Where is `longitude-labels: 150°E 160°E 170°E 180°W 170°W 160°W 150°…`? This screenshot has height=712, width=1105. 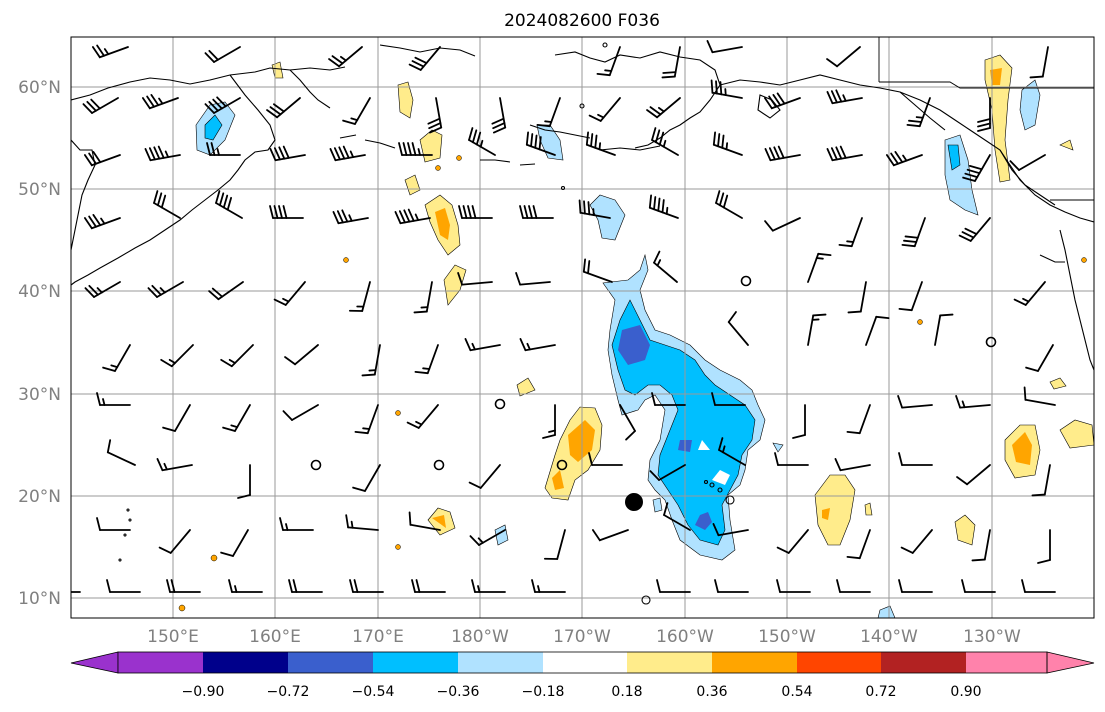
longitude-labels: 150°E 160°E 170°E 180°W 170°W 160°W 150°… is located at coordinates (584, 637).